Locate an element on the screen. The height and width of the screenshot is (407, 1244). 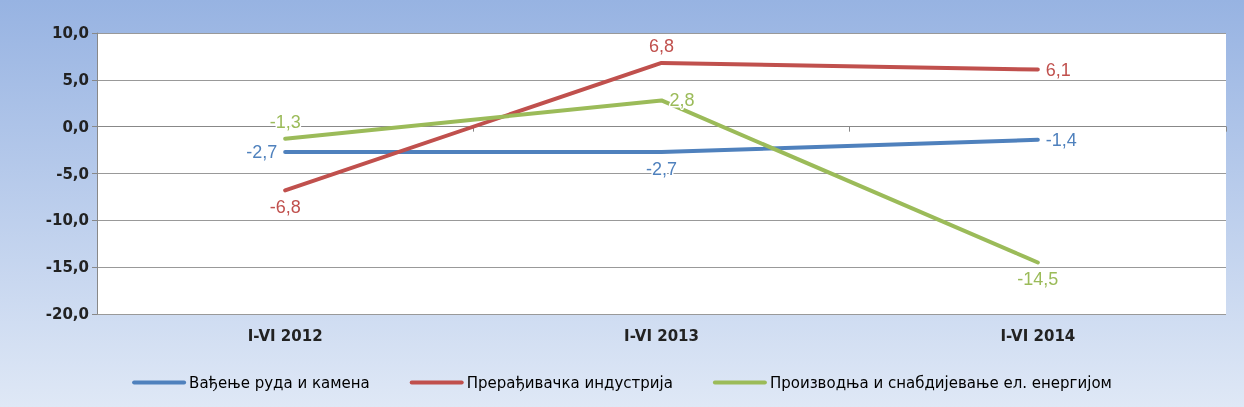
data-label: -1,4 is located at coordinates (1061, 139).